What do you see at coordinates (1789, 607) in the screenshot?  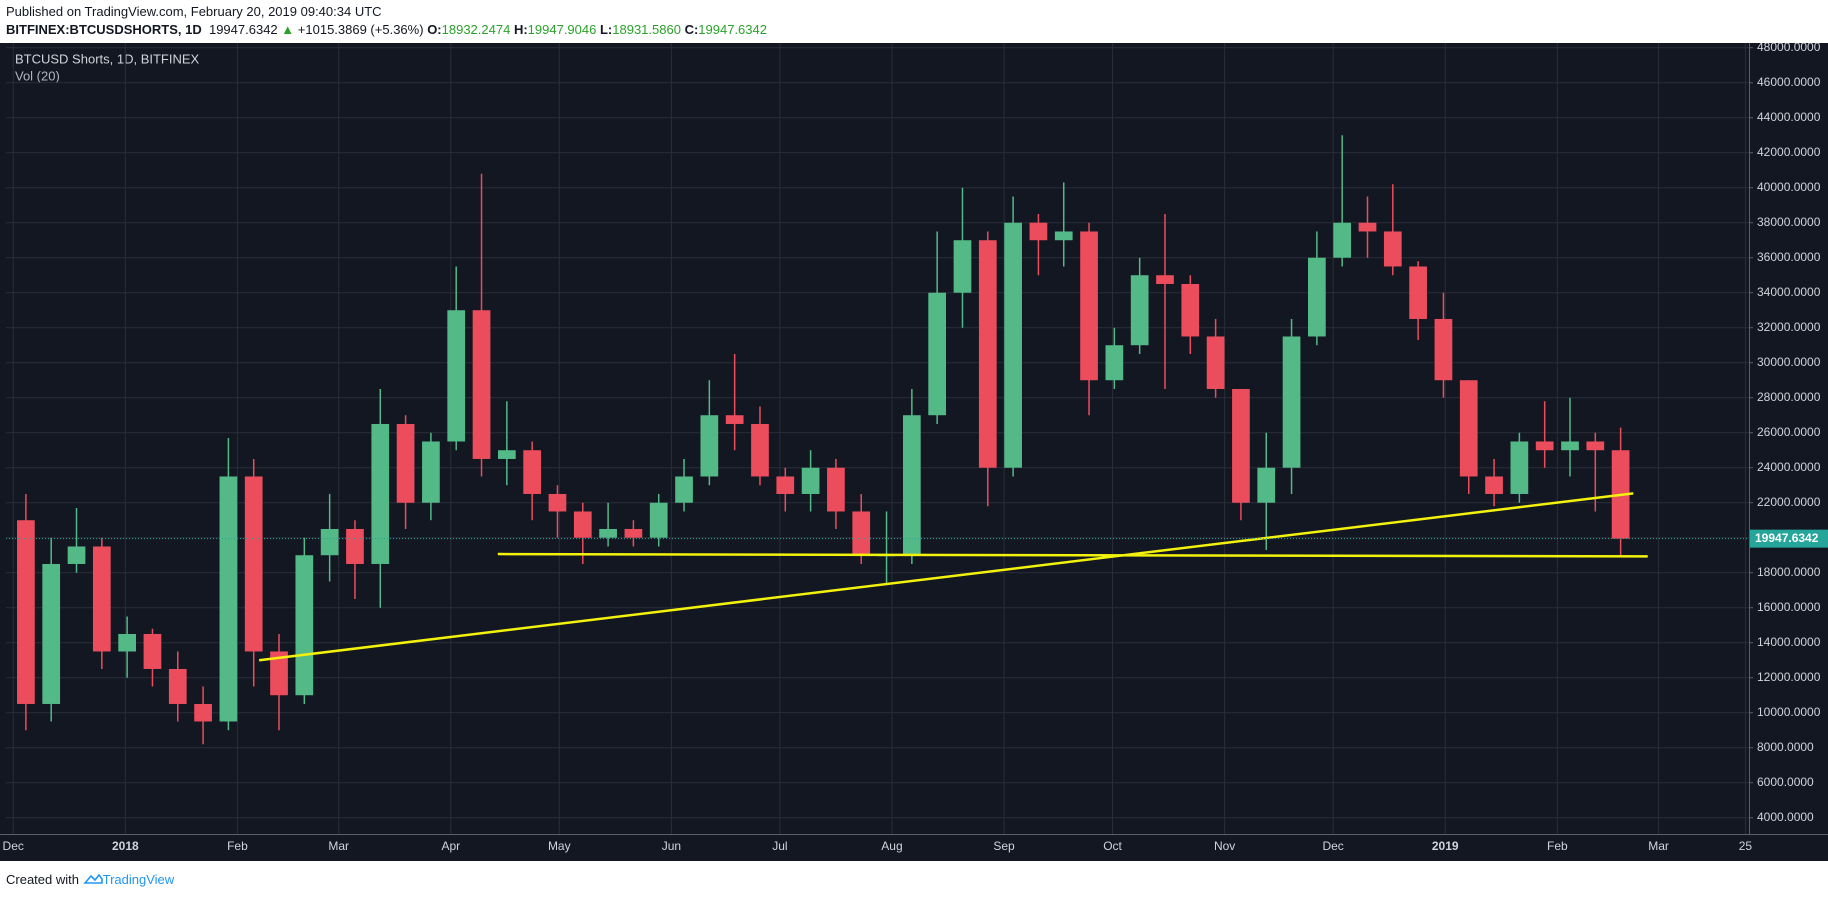 I see `y-tick-label: 16000.0000` at bounding box center [1789, 607].